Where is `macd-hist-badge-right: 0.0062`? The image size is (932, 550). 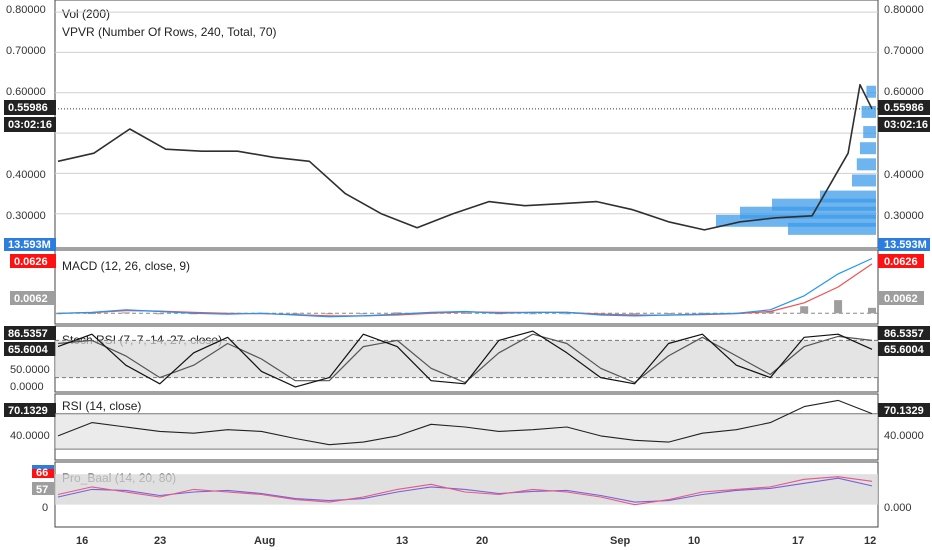 macd-hist-badge-right: 0.0062 is located at coordinates (901, 298).